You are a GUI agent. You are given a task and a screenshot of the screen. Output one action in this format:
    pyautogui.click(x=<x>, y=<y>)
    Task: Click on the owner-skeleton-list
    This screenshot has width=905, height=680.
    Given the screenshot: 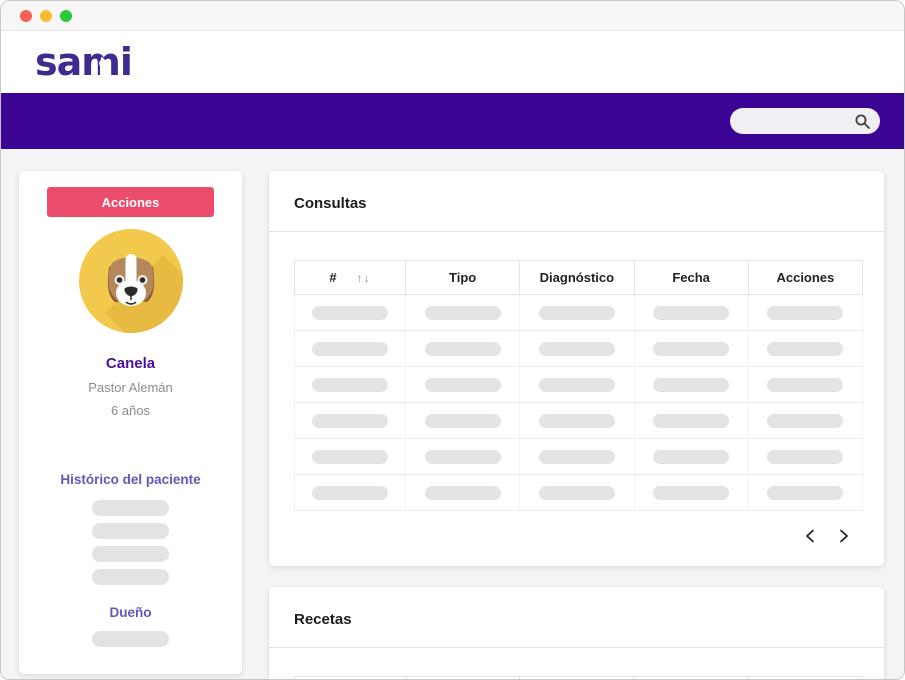 What is the action you would take?
    pyautogui.click(x=130, y=639)
    